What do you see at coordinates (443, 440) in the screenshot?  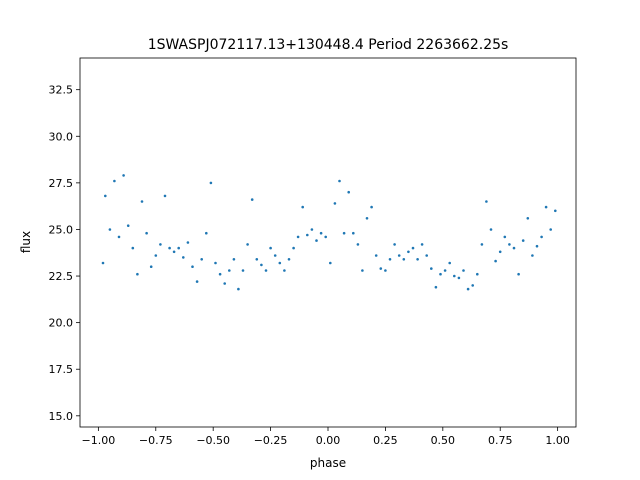 I see `x-tick-label: 0.50` at bounding box center [443, 440].